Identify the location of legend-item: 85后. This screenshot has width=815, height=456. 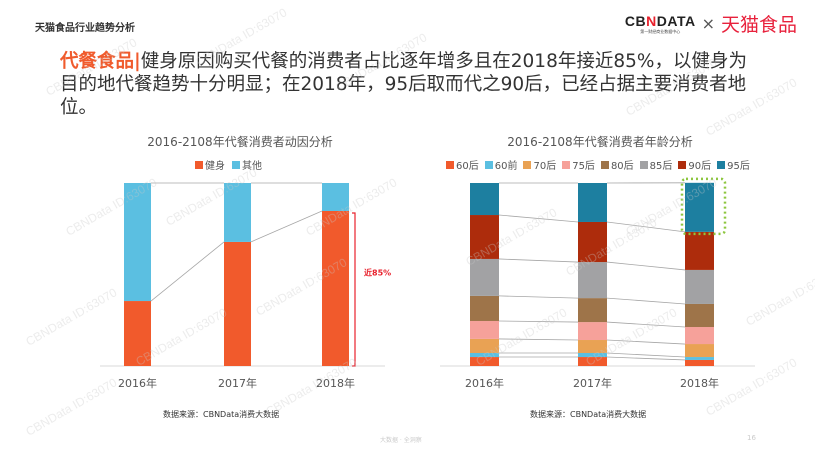
(656, 164).